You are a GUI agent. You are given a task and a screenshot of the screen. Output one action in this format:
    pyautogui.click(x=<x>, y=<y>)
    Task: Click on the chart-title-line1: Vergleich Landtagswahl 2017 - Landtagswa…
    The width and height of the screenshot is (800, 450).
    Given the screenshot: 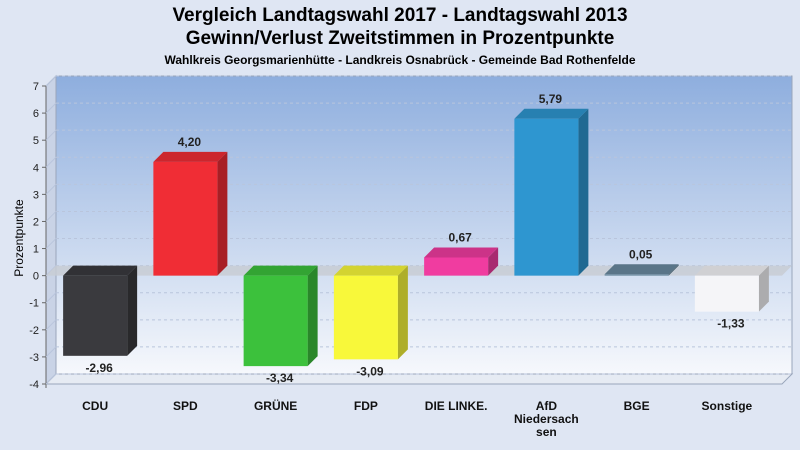 What is the action you would take?
    pyautogui.click(x=400, y=15)
    